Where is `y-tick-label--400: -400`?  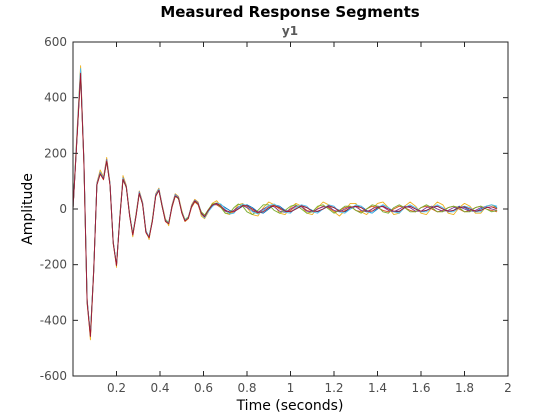
y-tick-label--400: -400 is located at coordinates (53, 320).